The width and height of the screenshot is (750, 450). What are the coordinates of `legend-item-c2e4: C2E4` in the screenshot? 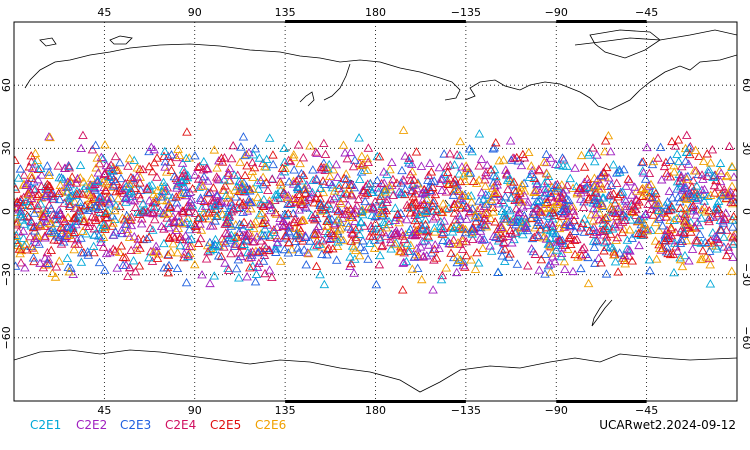 It's located at (181, 425).